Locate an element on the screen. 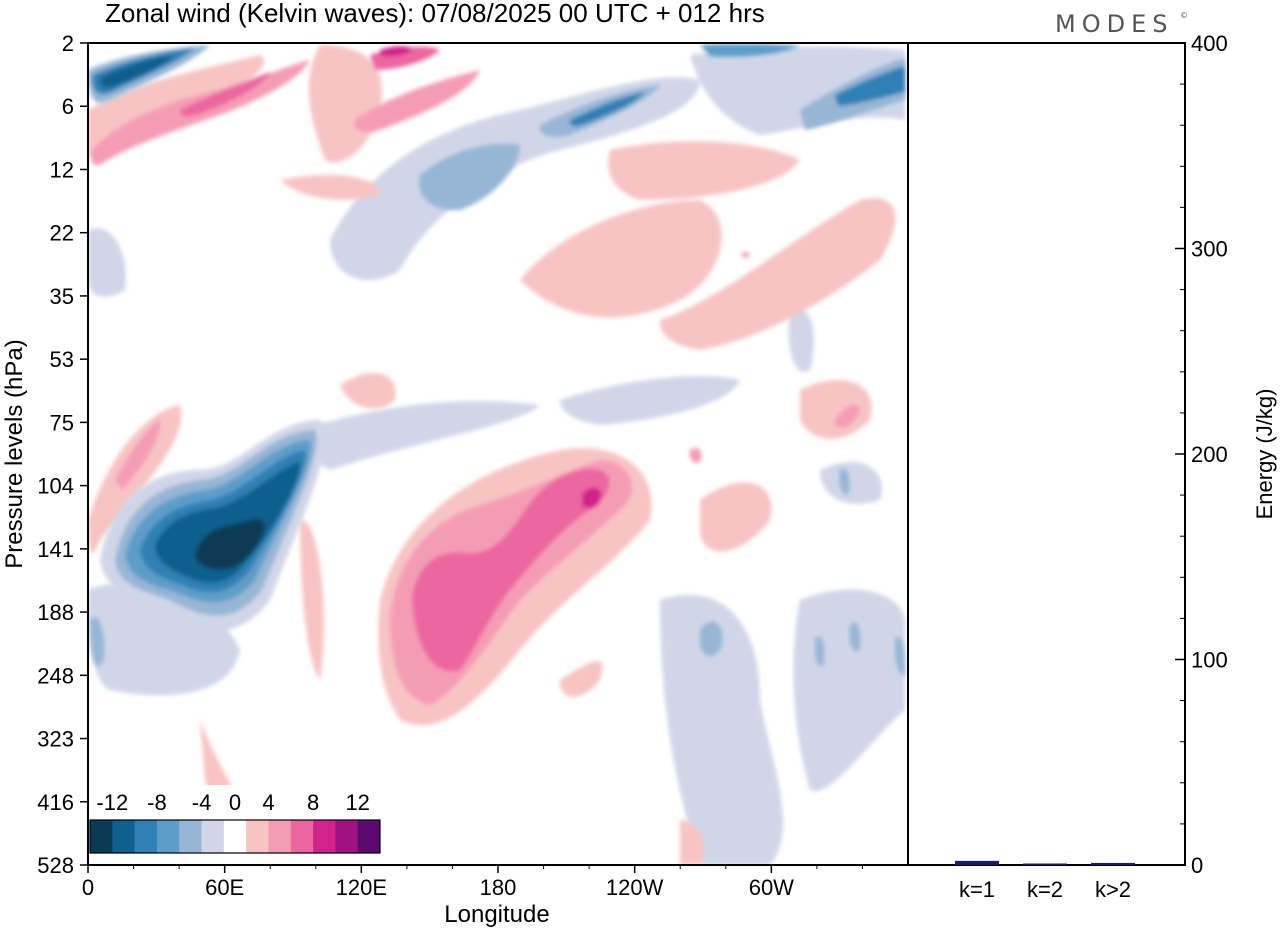 The height and width of the screenshot is (930, 1280). x-tick-label: 60W is located at coordinates (771, 887).